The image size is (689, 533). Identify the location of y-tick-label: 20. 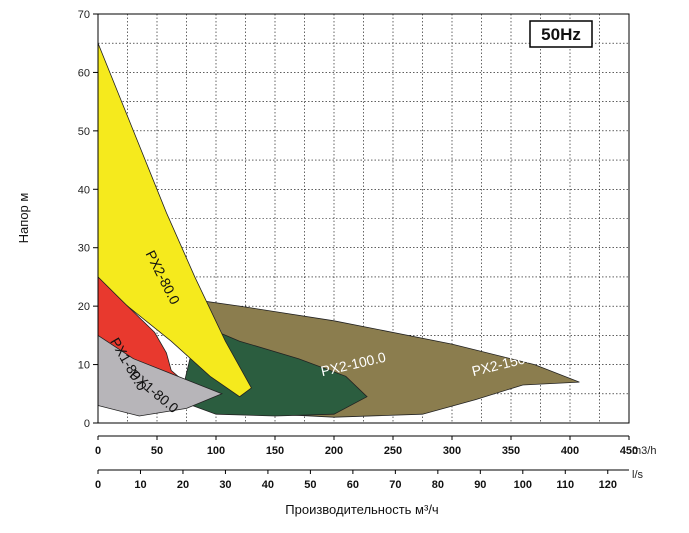
(84, 307).